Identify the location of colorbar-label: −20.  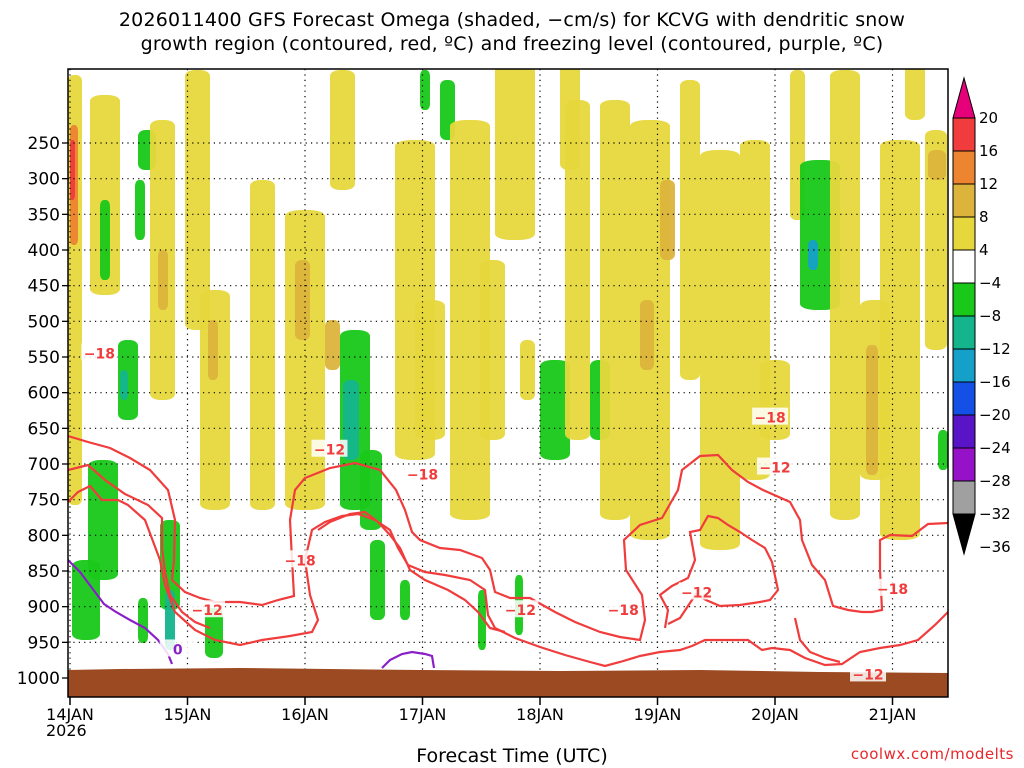
(995, 415).